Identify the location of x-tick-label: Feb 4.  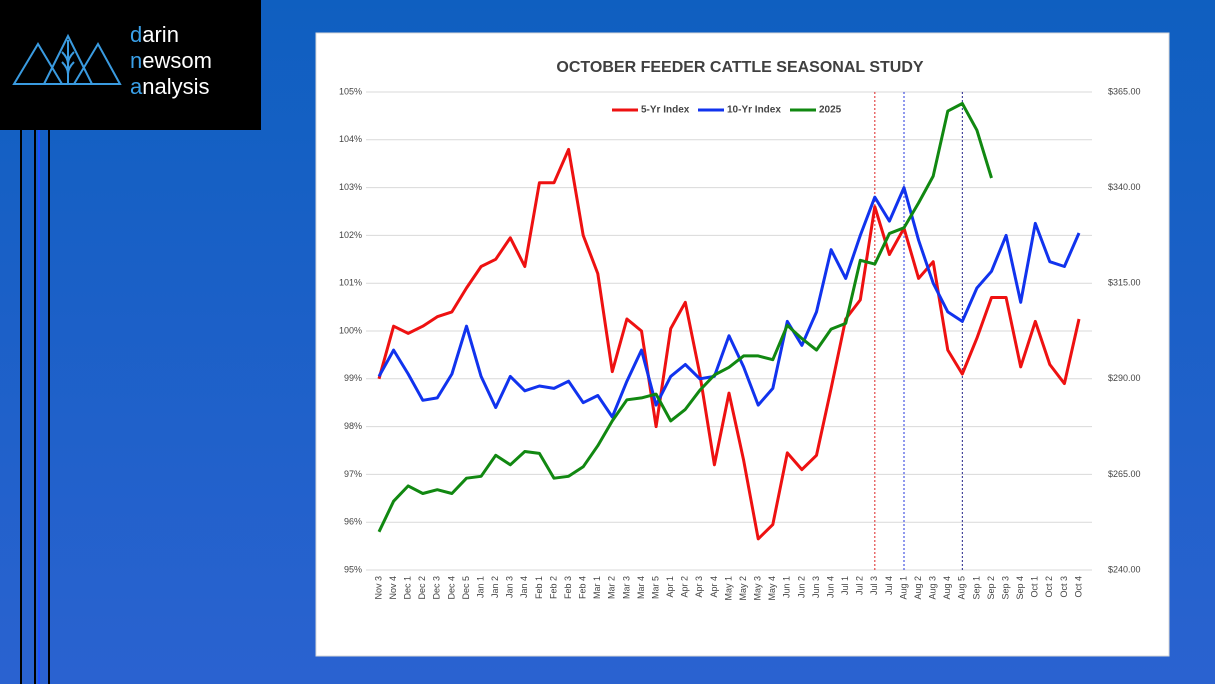
(583, 587).